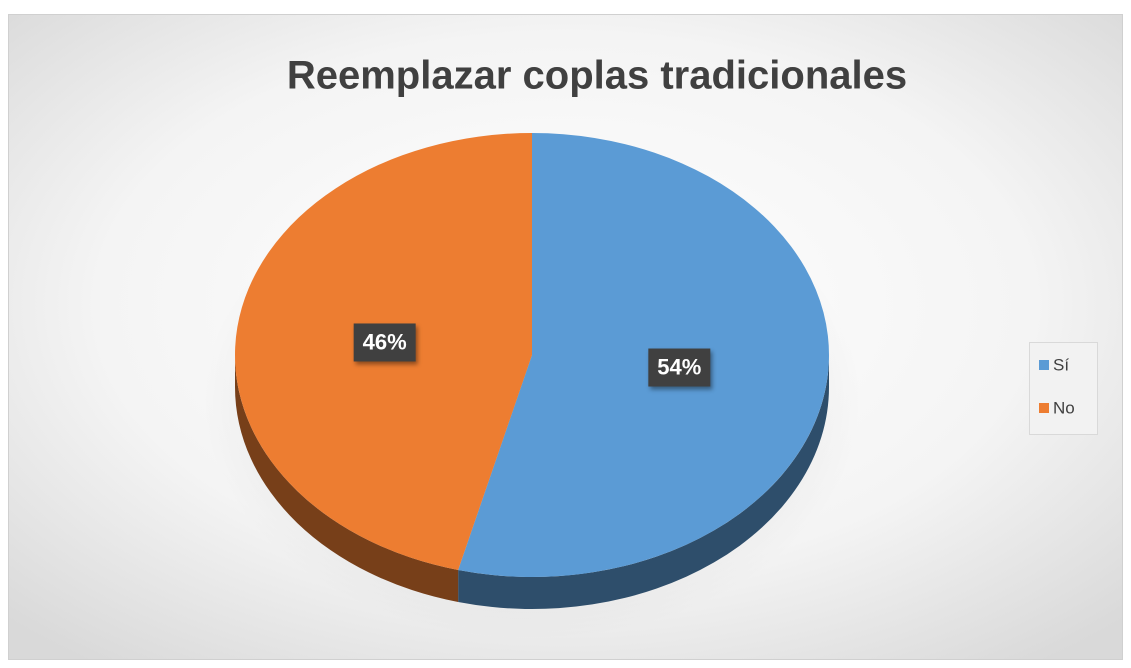 The width and height of the screenshot is (1131, 668). What do you see at coordinates (1061, 364) in the screenshot?
I see `legend-label: Sí` at bounding box center [1061, 364].